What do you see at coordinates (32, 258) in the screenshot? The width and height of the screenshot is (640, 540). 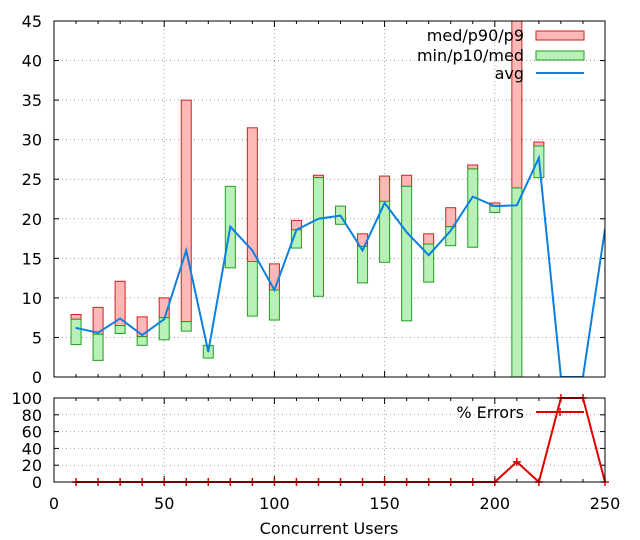 I see `top-y-tick-label: 15` at bounding box center [32, 258].